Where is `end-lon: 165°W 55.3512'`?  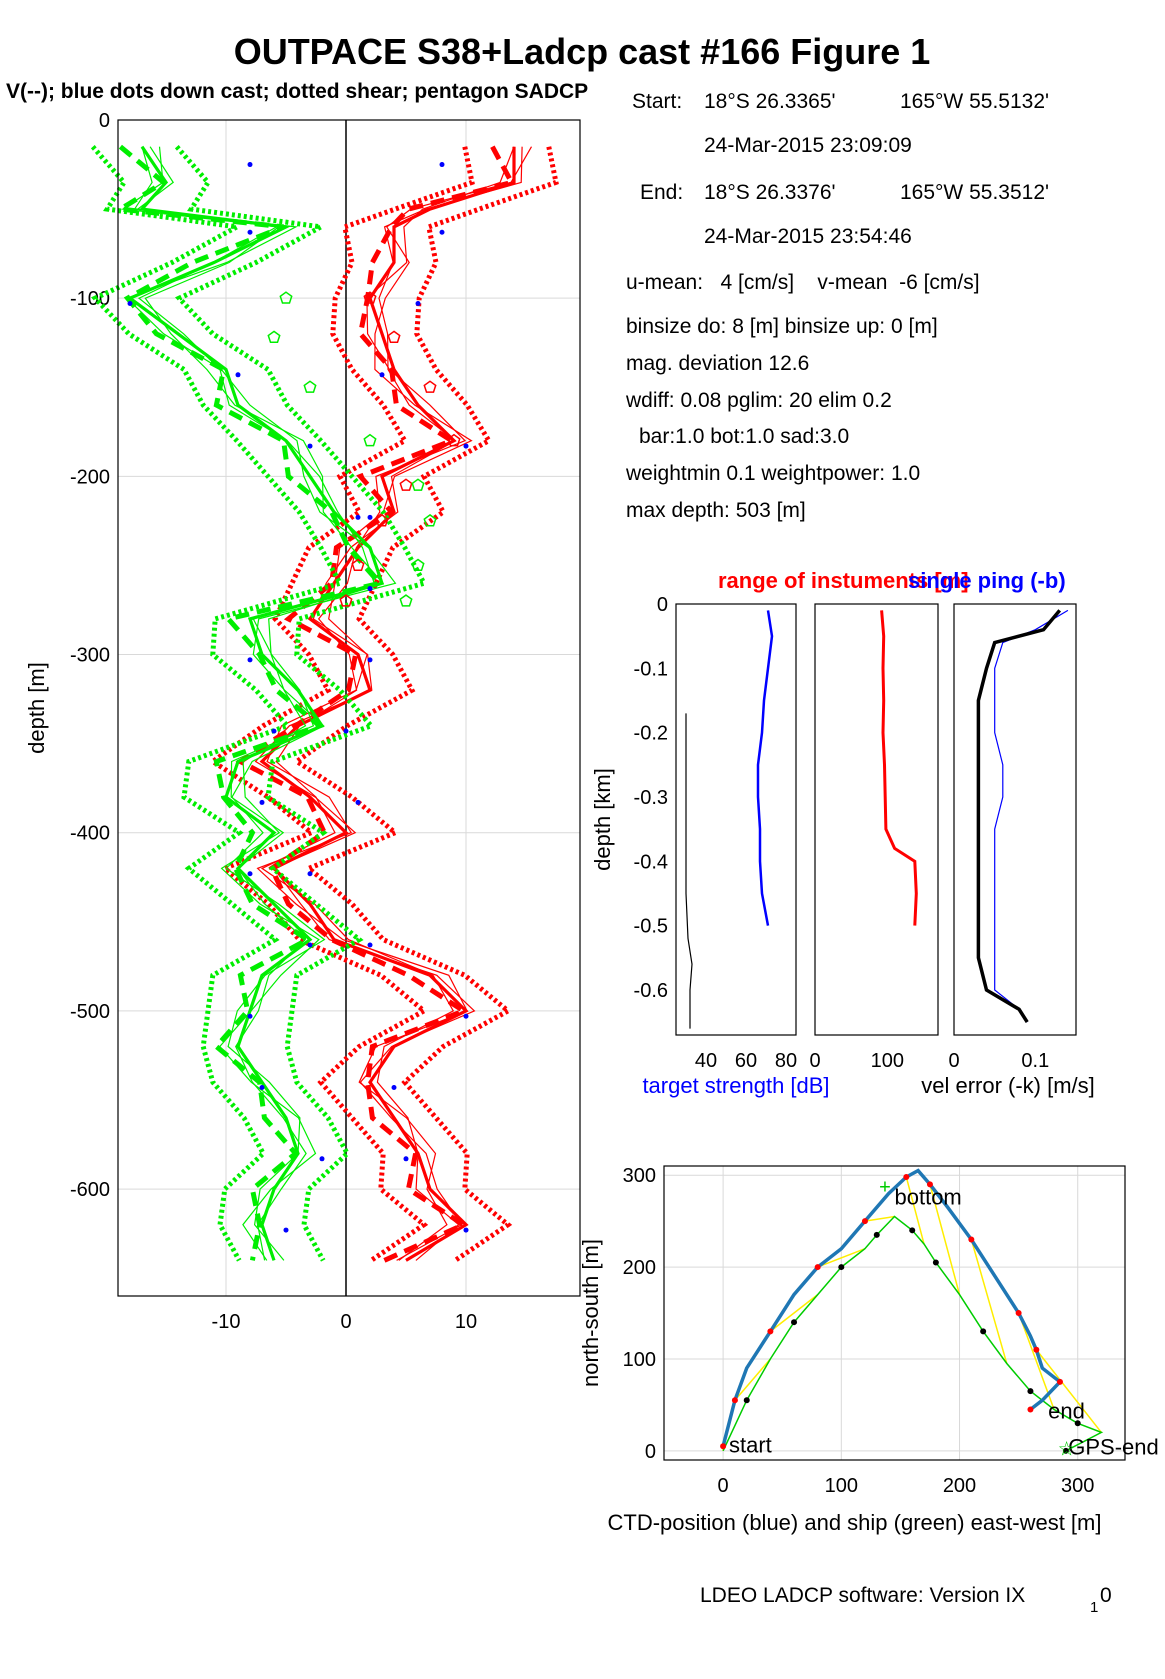
end-lon: 165°W 55.3512' is located at coordinates (974, 192).